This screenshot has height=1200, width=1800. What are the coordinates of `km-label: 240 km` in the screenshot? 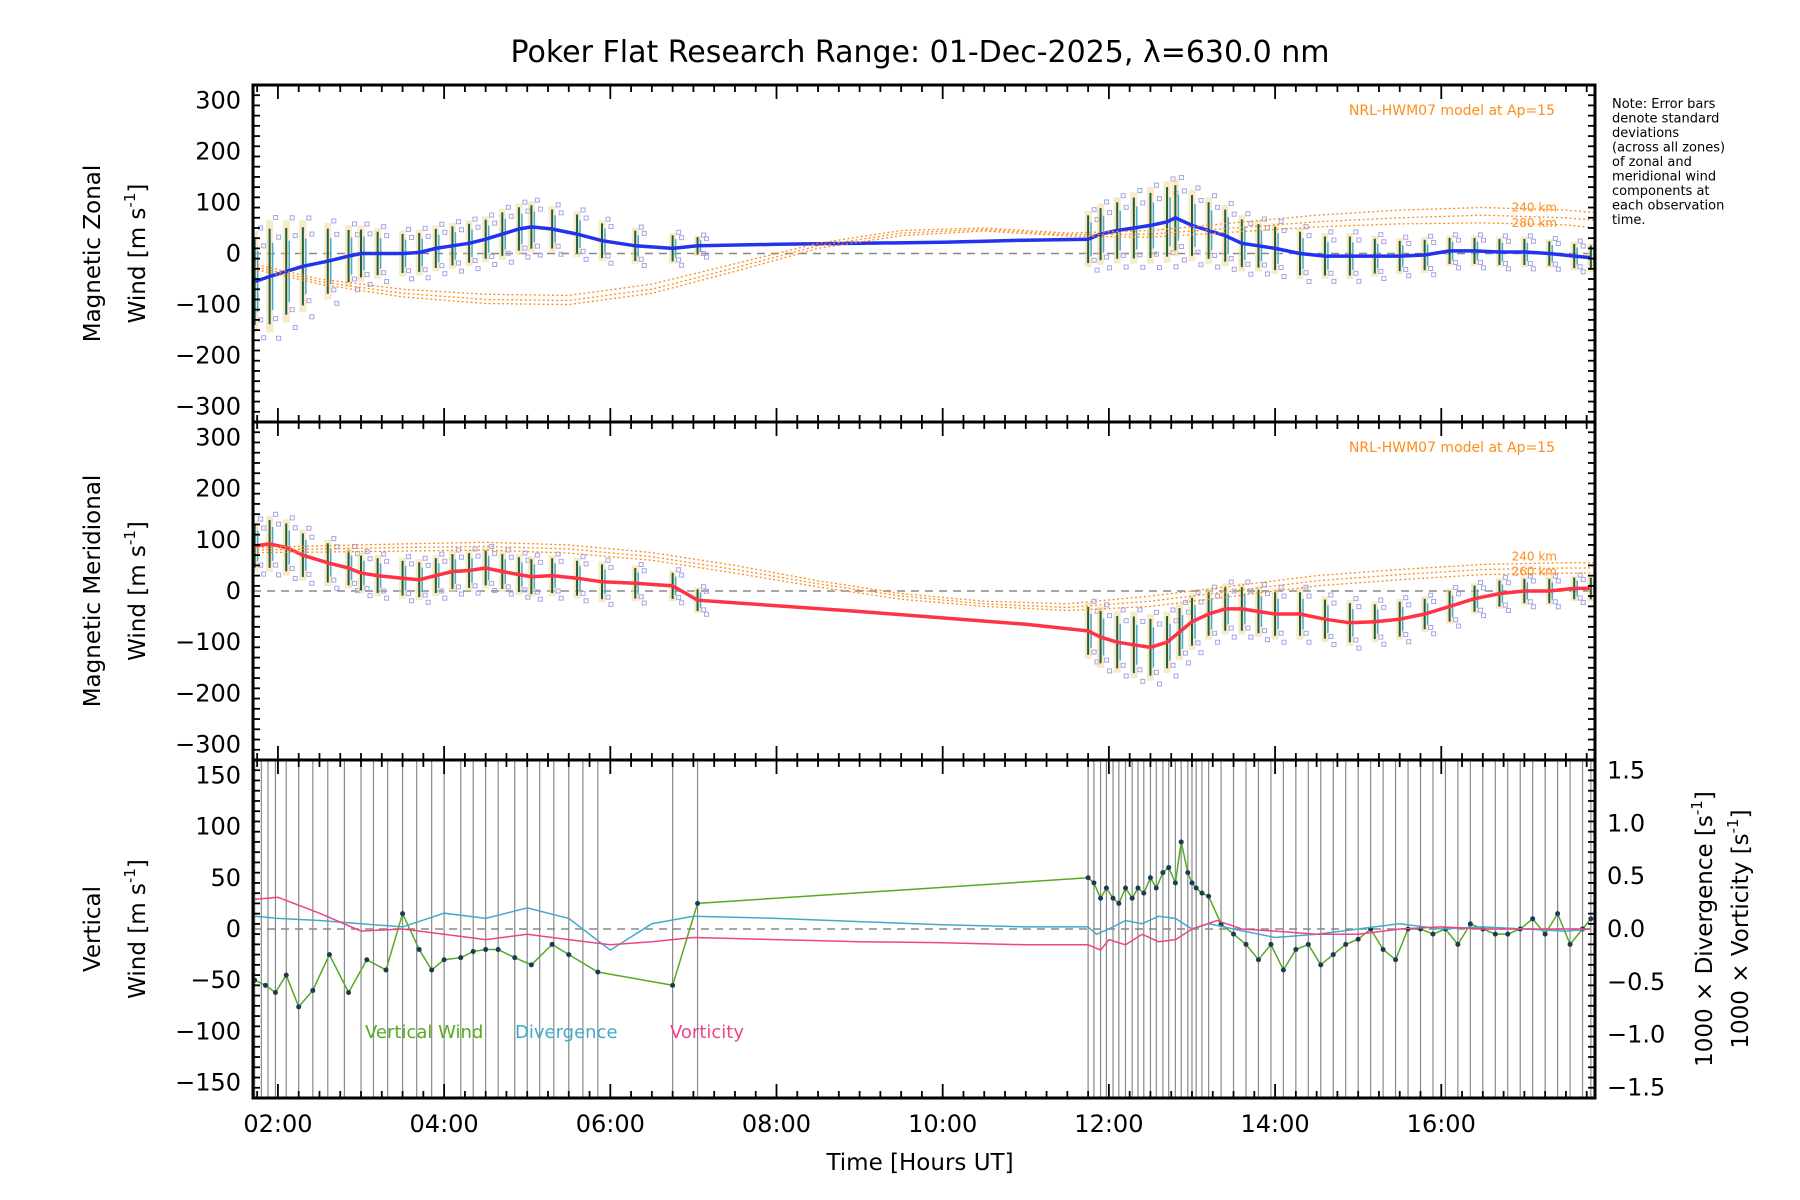 It's located at (1534, 208).